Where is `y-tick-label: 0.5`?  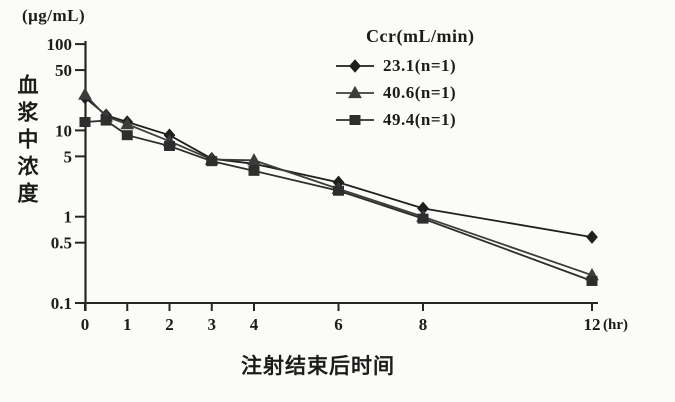 y-tick-label: 0.5 is located at coordinates (61, 243).